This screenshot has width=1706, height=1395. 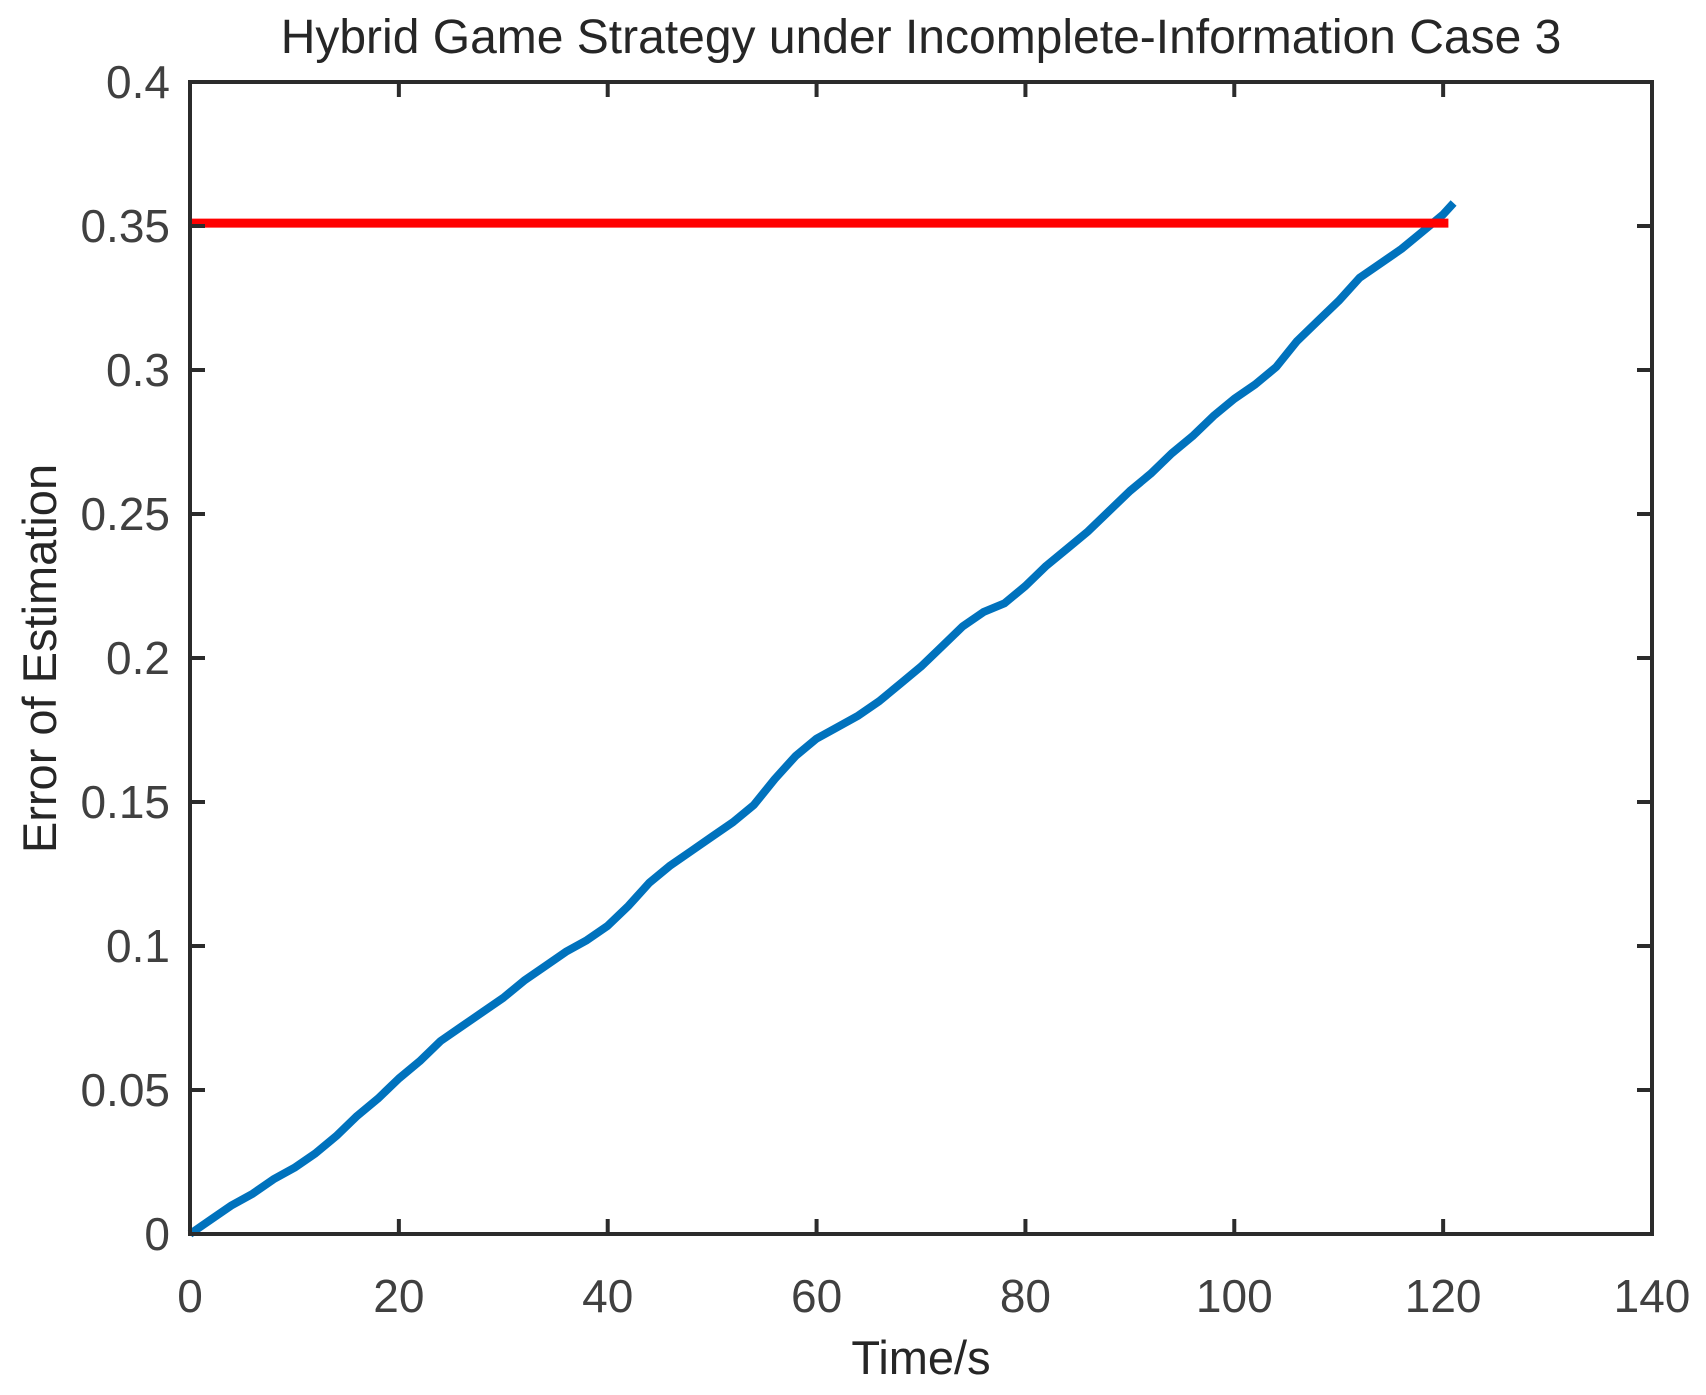 What do you see at coordinates (398, 1296) in the screenshot?
I see `x-tick-label: 20` at bounding box center [398, 1296].